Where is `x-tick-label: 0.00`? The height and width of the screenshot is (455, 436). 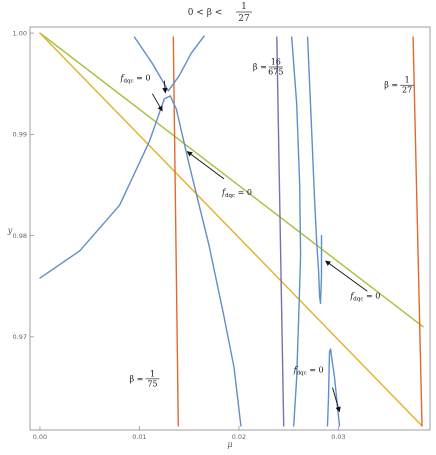 x-tick-label: 0.00 is located at coordinates (40, 437).